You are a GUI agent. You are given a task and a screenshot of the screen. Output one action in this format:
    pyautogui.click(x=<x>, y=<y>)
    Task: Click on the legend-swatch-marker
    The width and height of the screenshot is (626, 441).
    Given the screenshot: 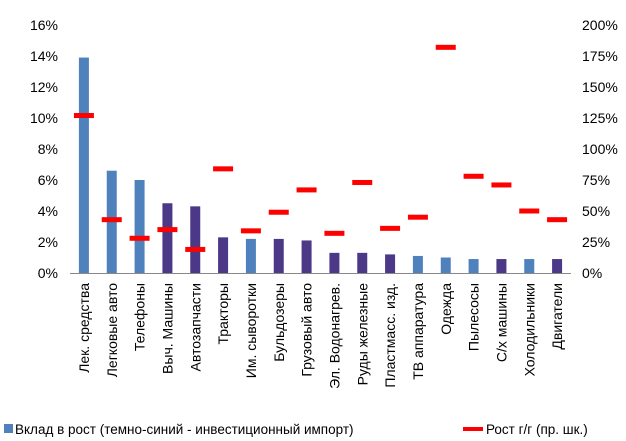 What is the action you would take?
    pyautogui.click(x=473, y=429)
    